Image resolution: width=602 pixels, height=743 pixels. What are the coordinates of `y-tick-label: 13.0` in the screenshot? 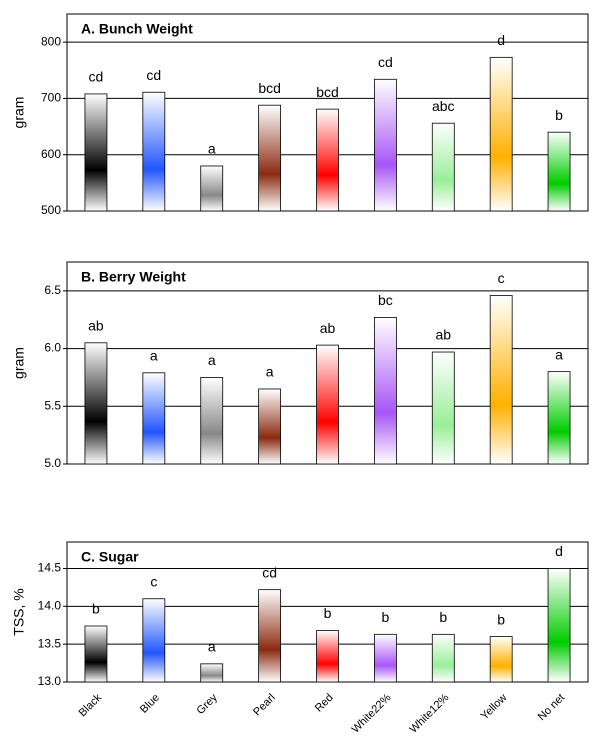 It's located at (50, 681).